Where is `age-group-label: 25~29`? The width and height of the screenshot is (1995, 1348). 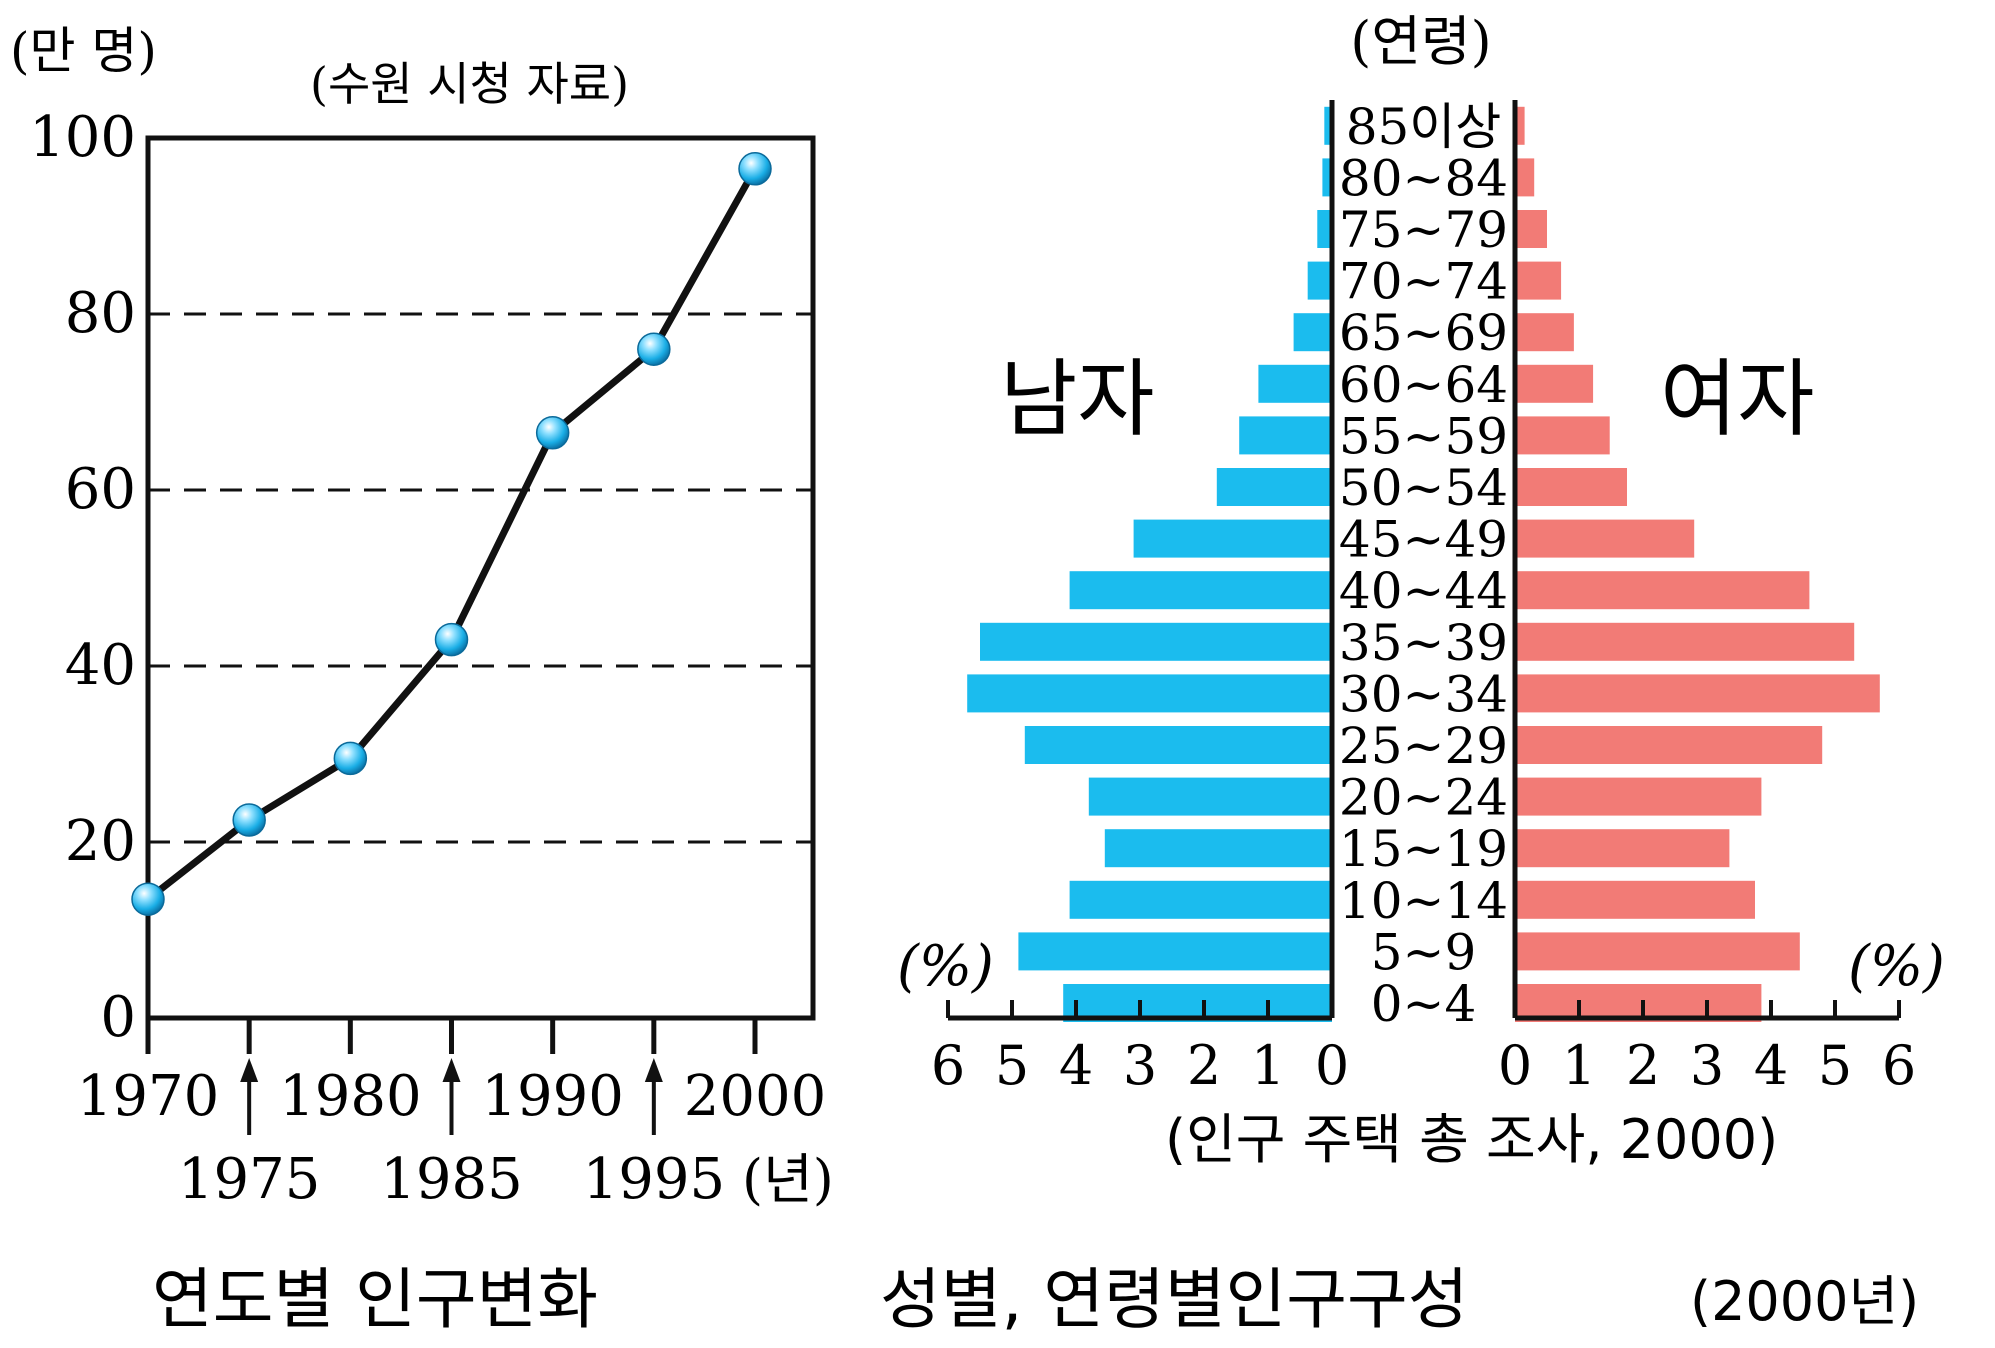
age-group-label: 25~29 is located at coordinates (1423, 746).